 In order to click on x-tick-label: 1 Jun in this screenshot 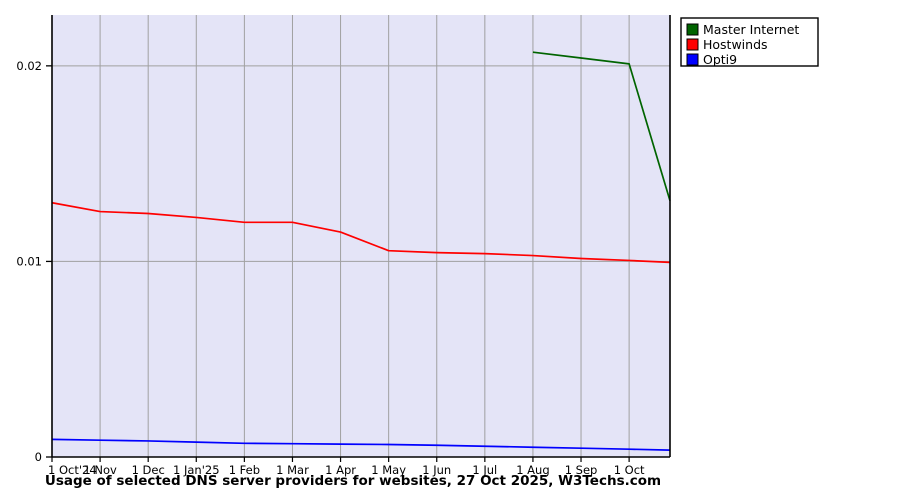, I will do `click(436, 470)`.